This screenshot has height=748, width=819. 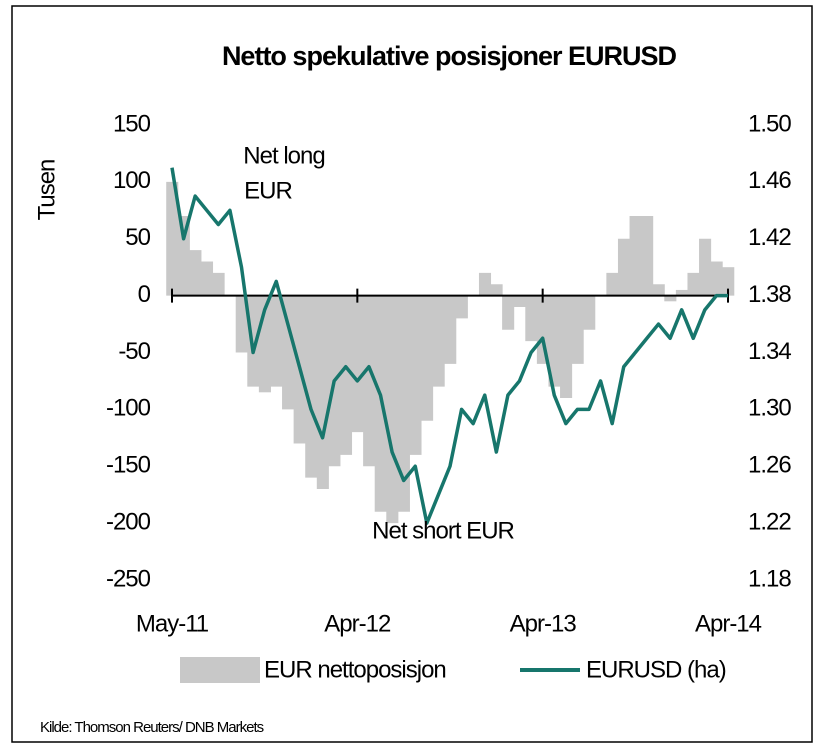 What do you see at coordinates (172, 623) in the screenshot?
I see `x-tick-label: May-11` at bounding box center [172, 623].